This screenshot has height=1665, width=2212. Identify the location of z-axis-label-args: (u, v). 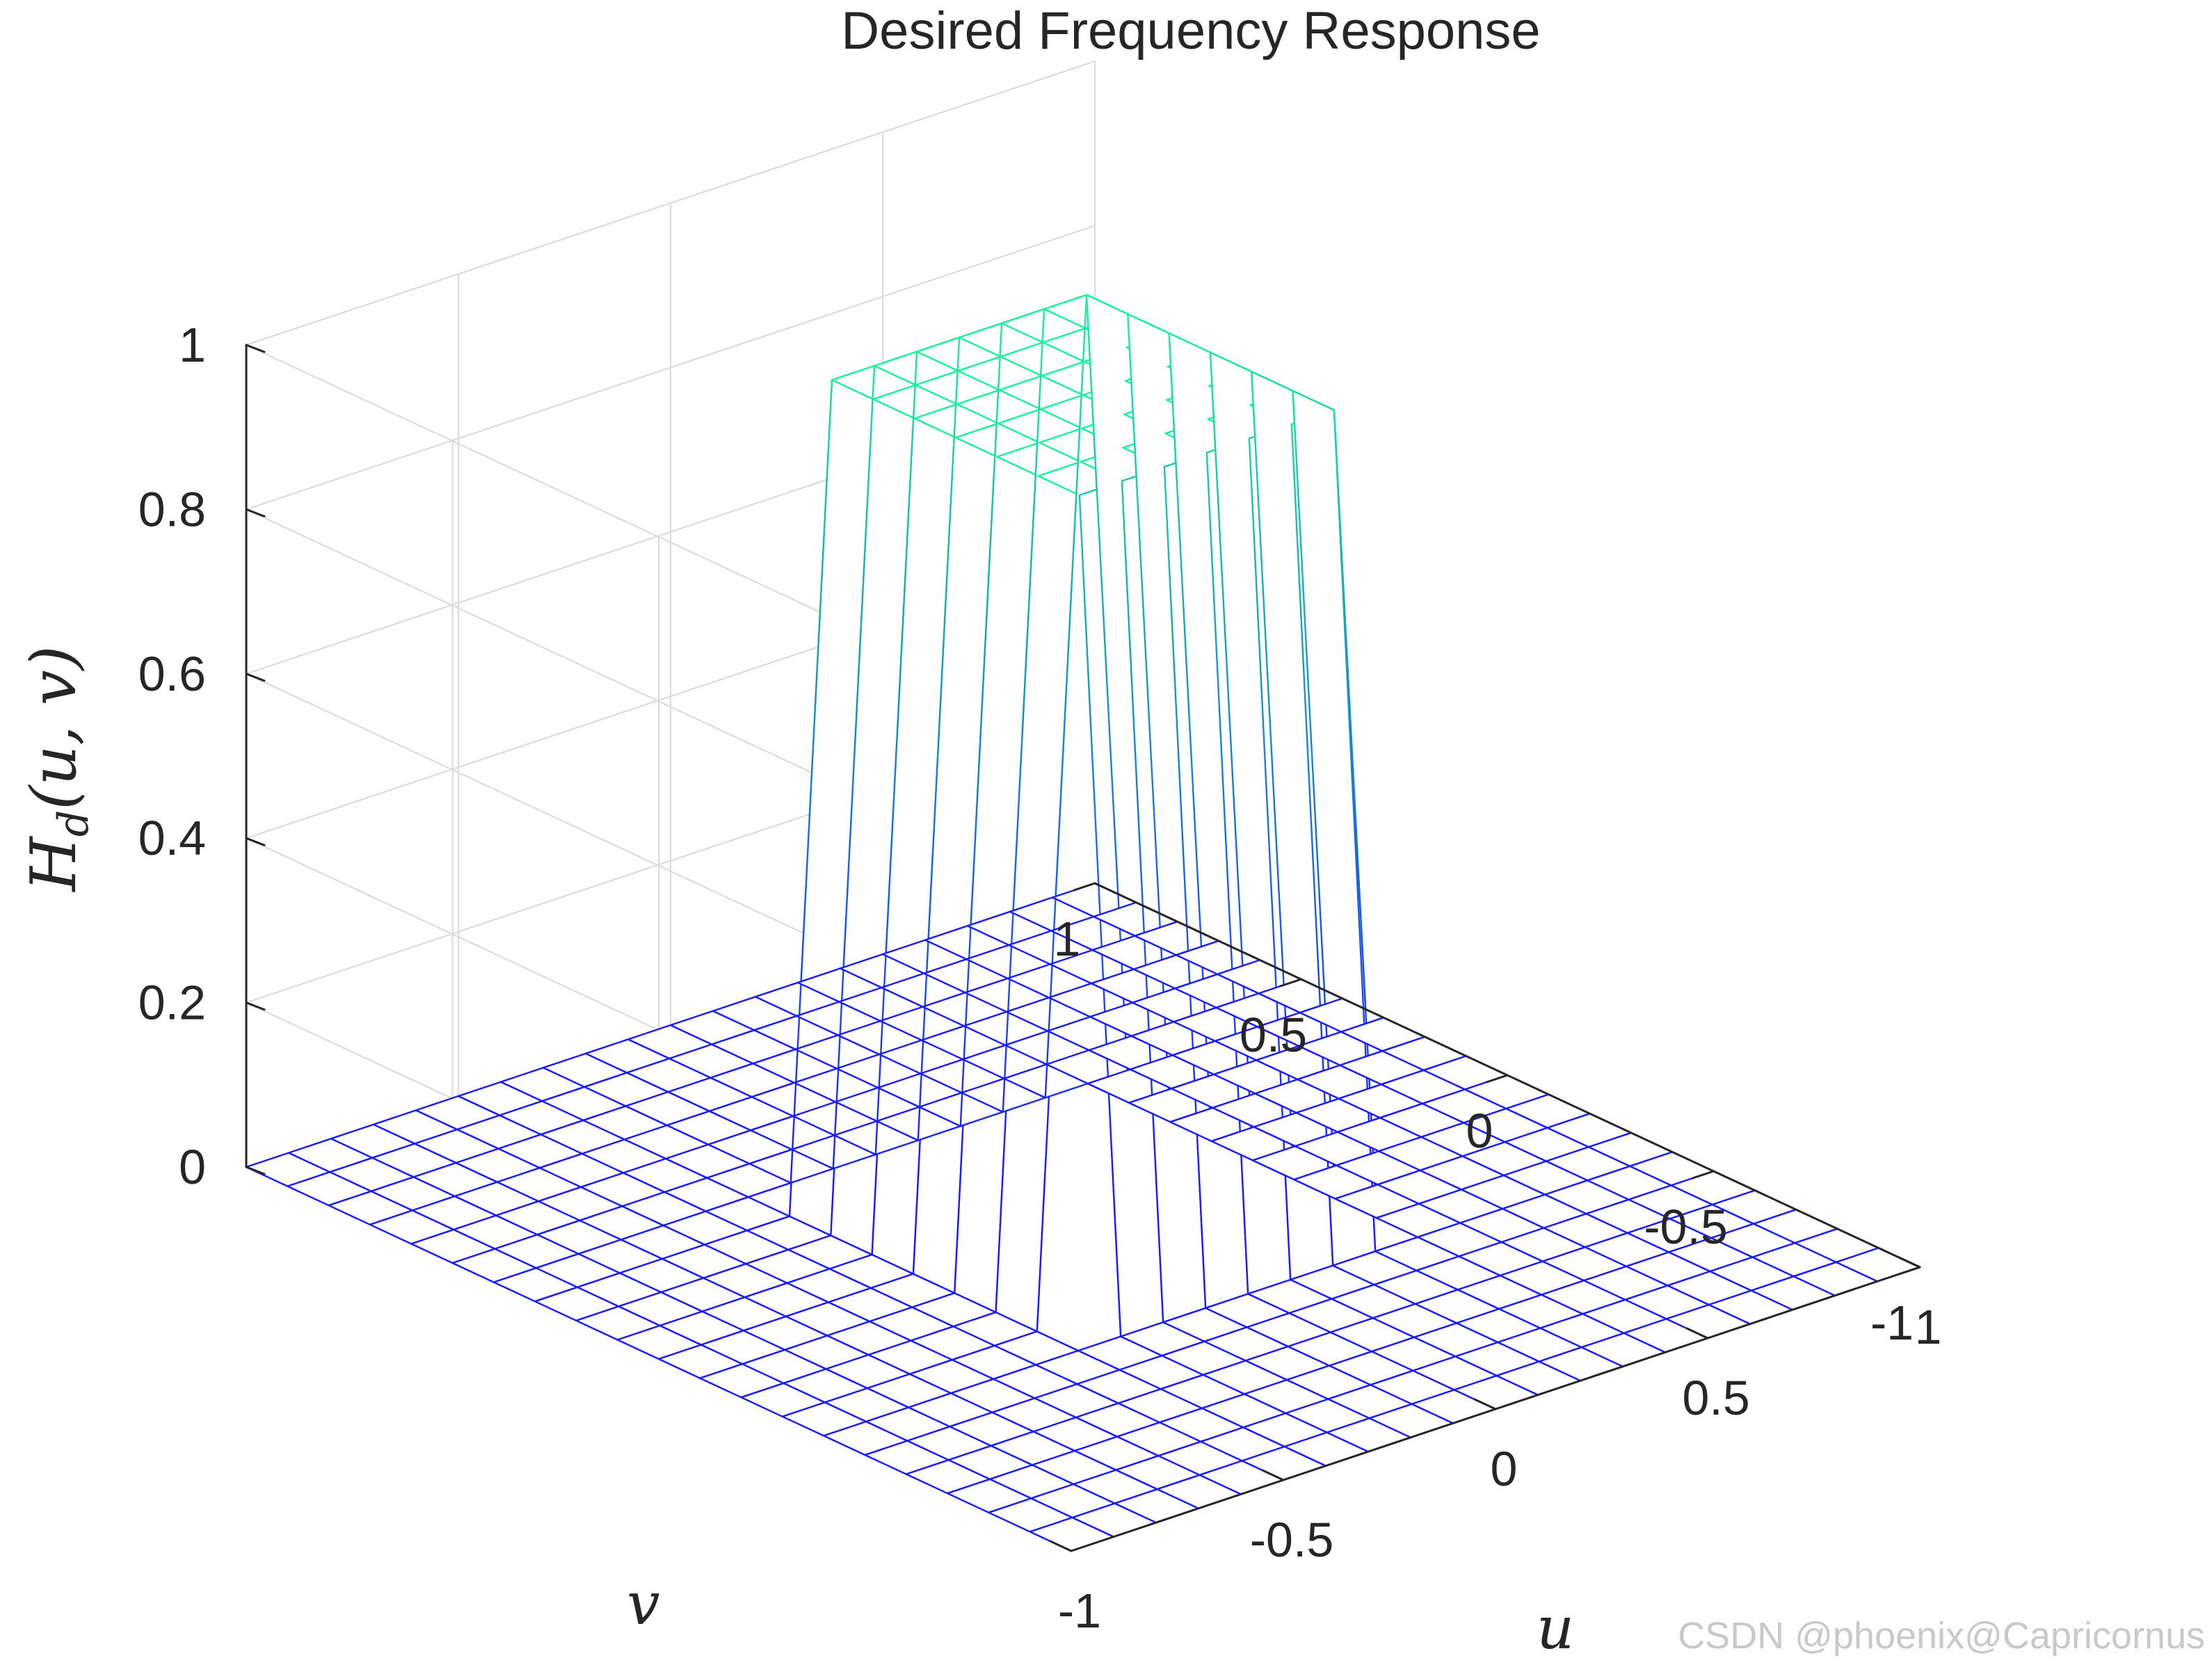
(53, 727).